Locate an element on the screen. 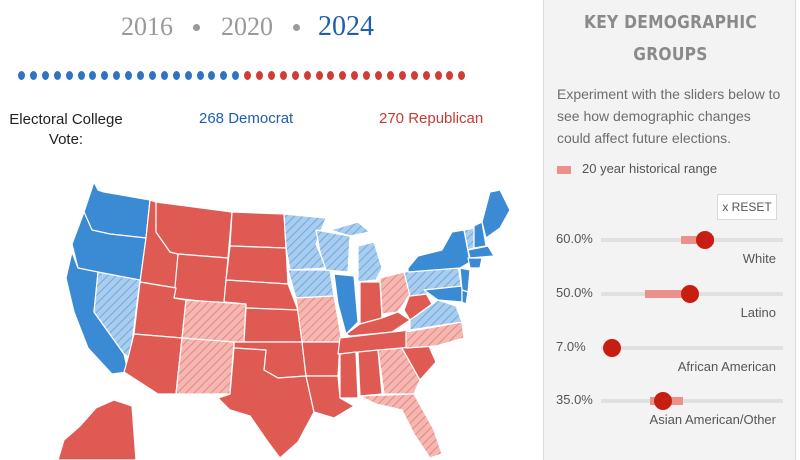 Image resolution: width=800 pixels, height=460 pixels. state-arkansas is located at coordinates (321, 359).